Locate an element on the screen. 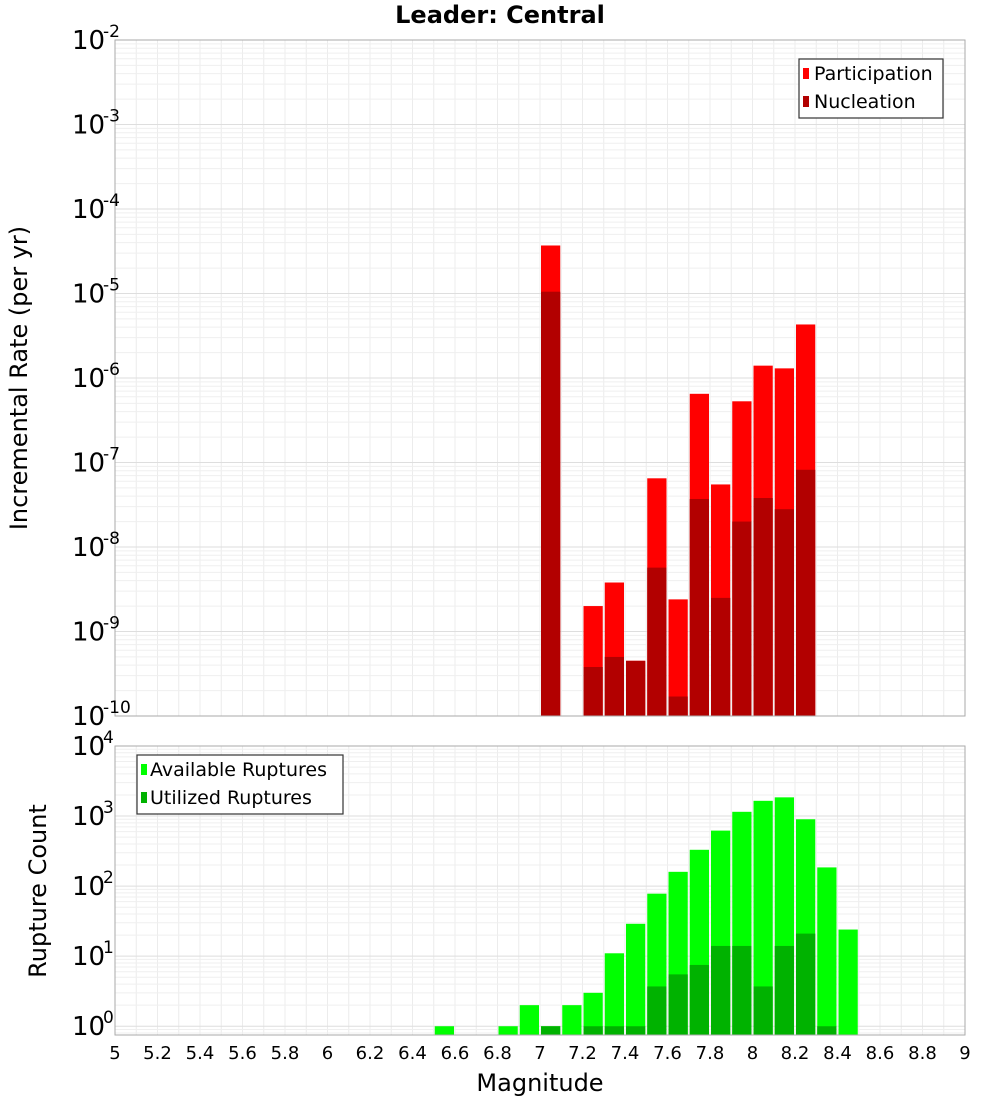 The height and width of the screenshot is (1100, 1000). top-legend: Participation Nucleation is located at coordinates (871, 88).